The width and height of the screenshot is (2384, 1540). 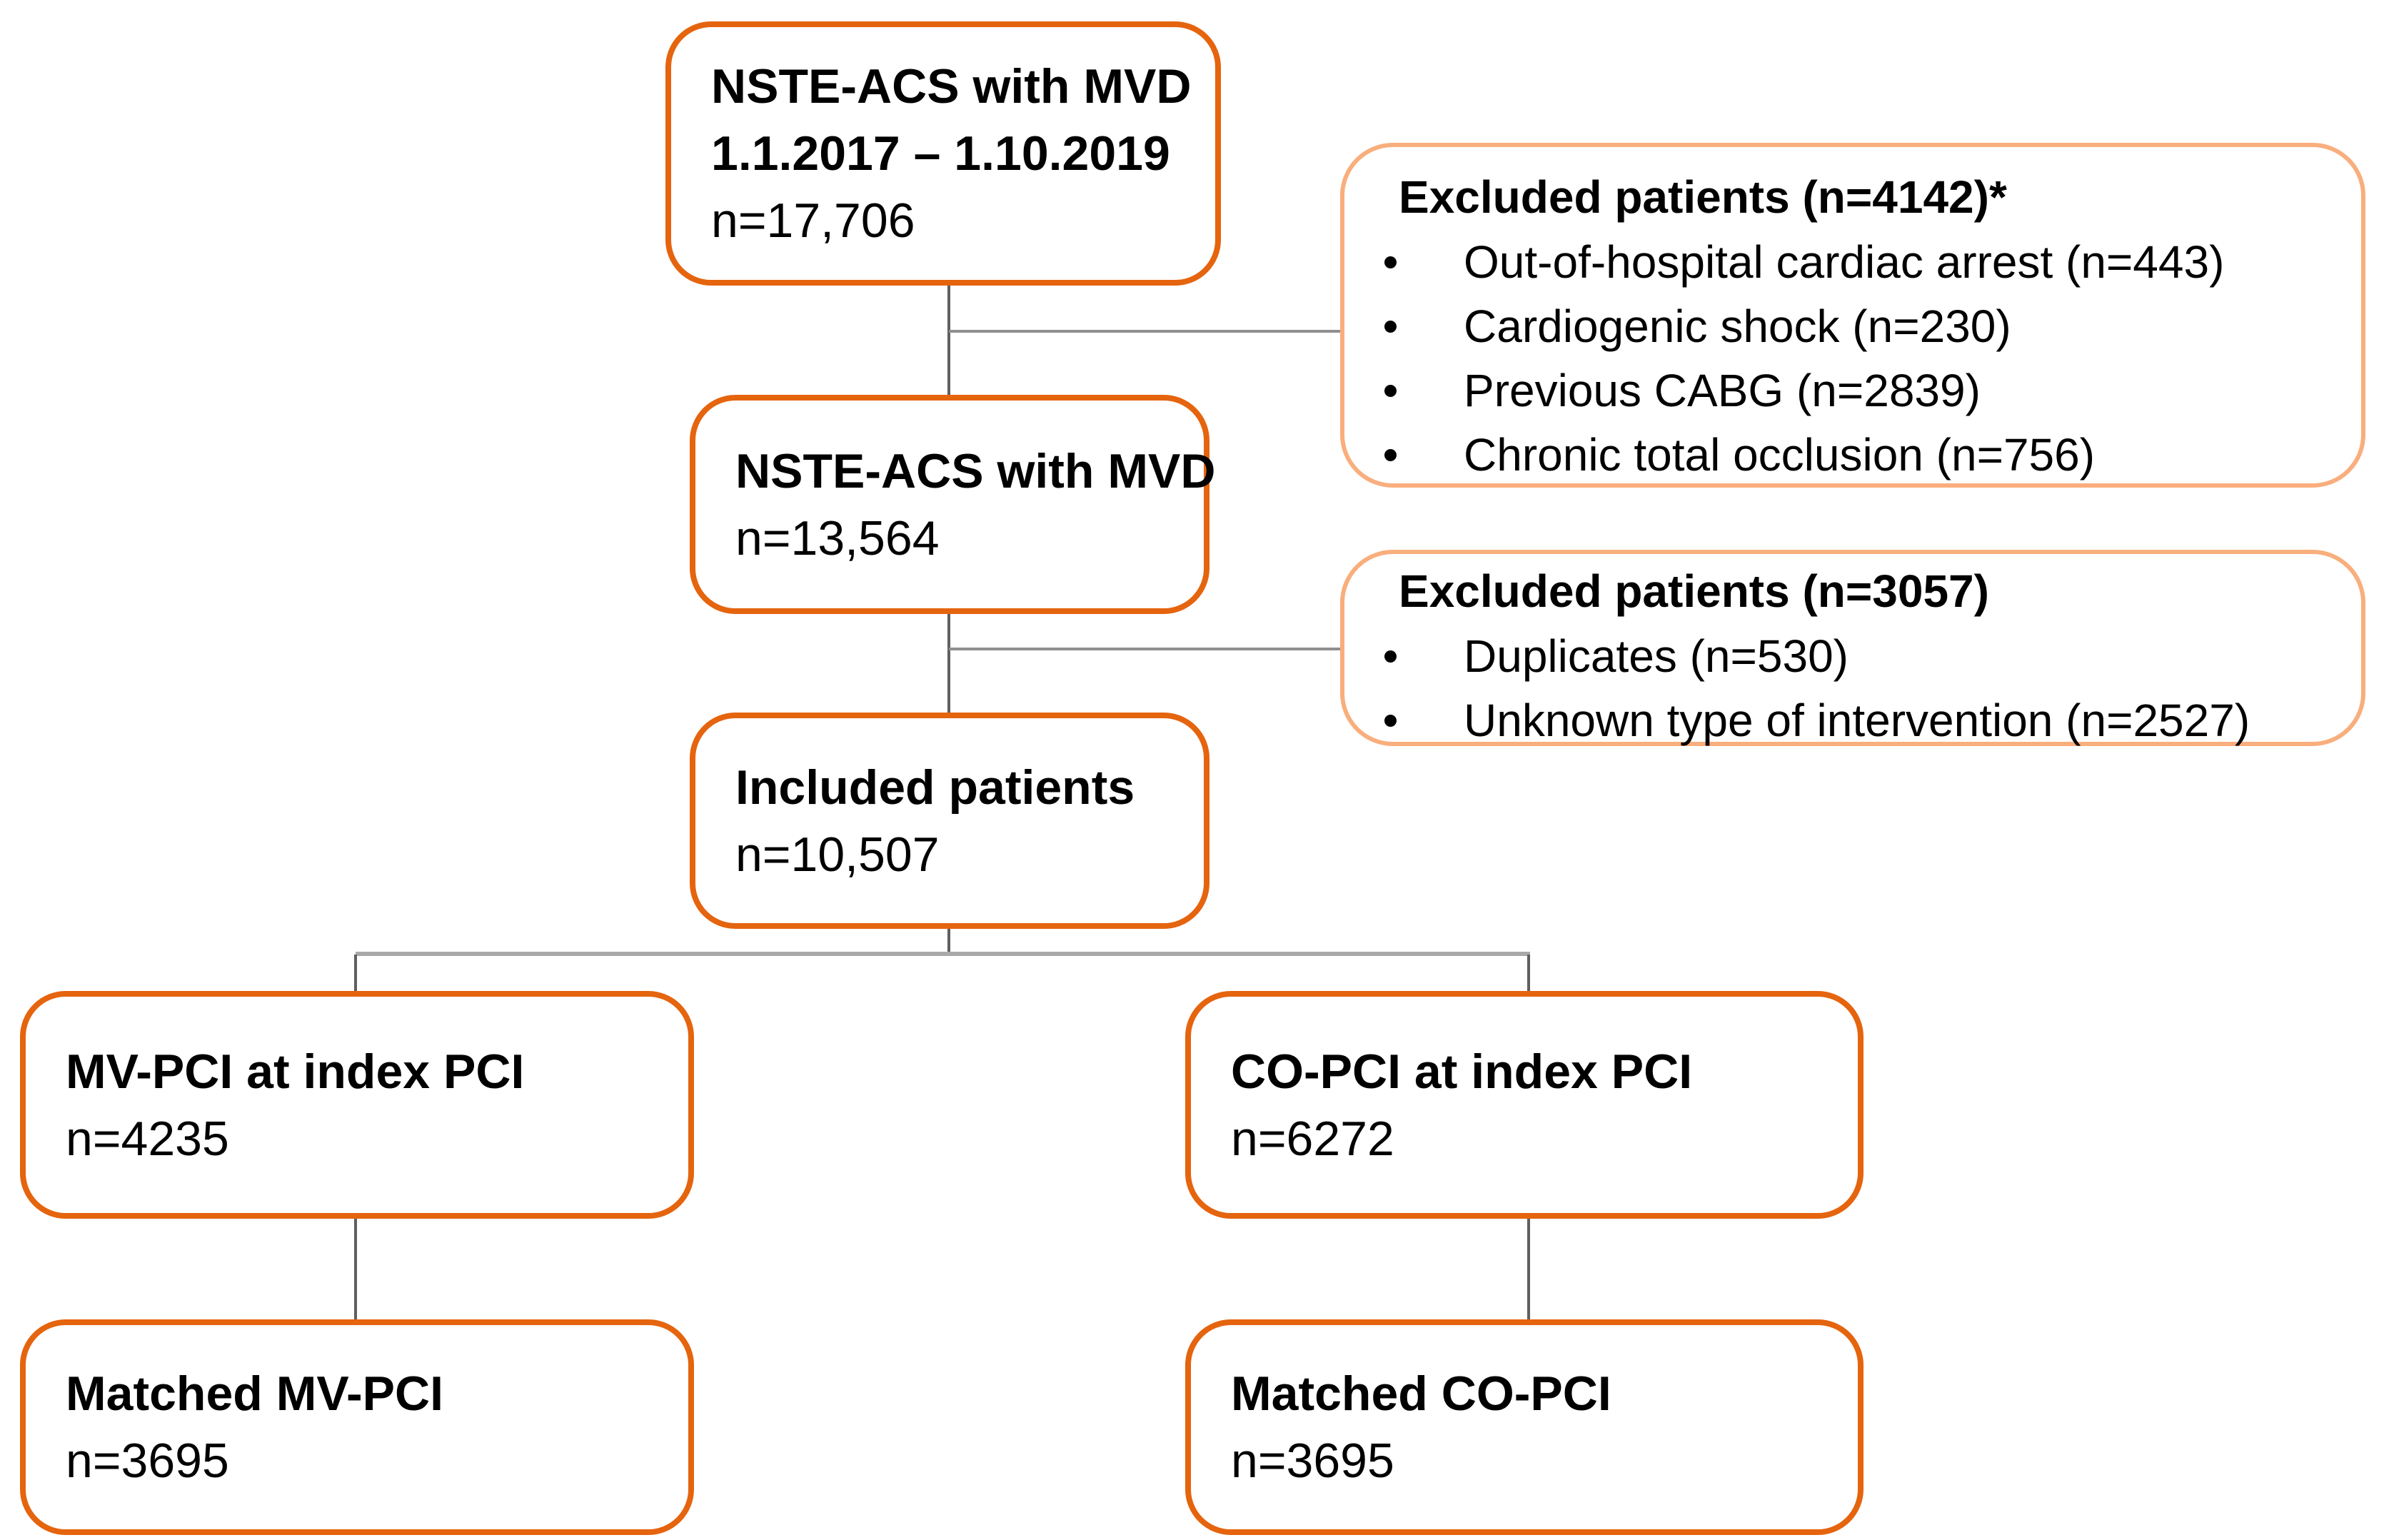 I want to click on node-co-pci: CO-PCI at index PCI n=6272, so click(x=1525, y=1105).